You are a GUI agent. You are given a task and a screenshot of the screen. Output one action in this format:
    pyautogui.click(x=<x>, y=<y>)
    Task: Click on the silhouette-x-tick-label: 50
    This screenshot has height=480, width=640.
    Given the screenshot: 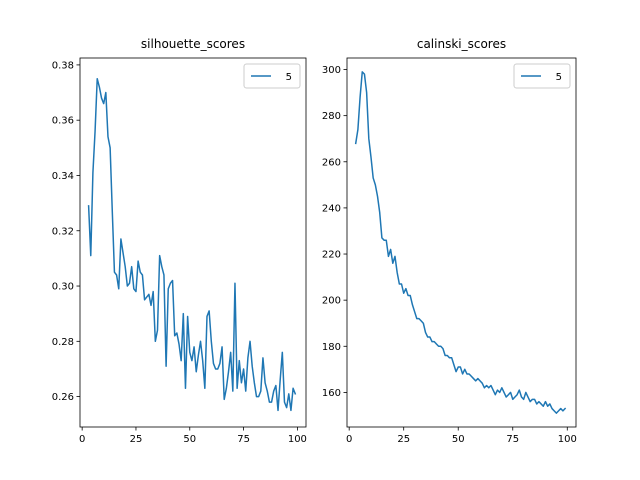 What is the action you would take?
    pyautogui.click(x=189, y=439)
    